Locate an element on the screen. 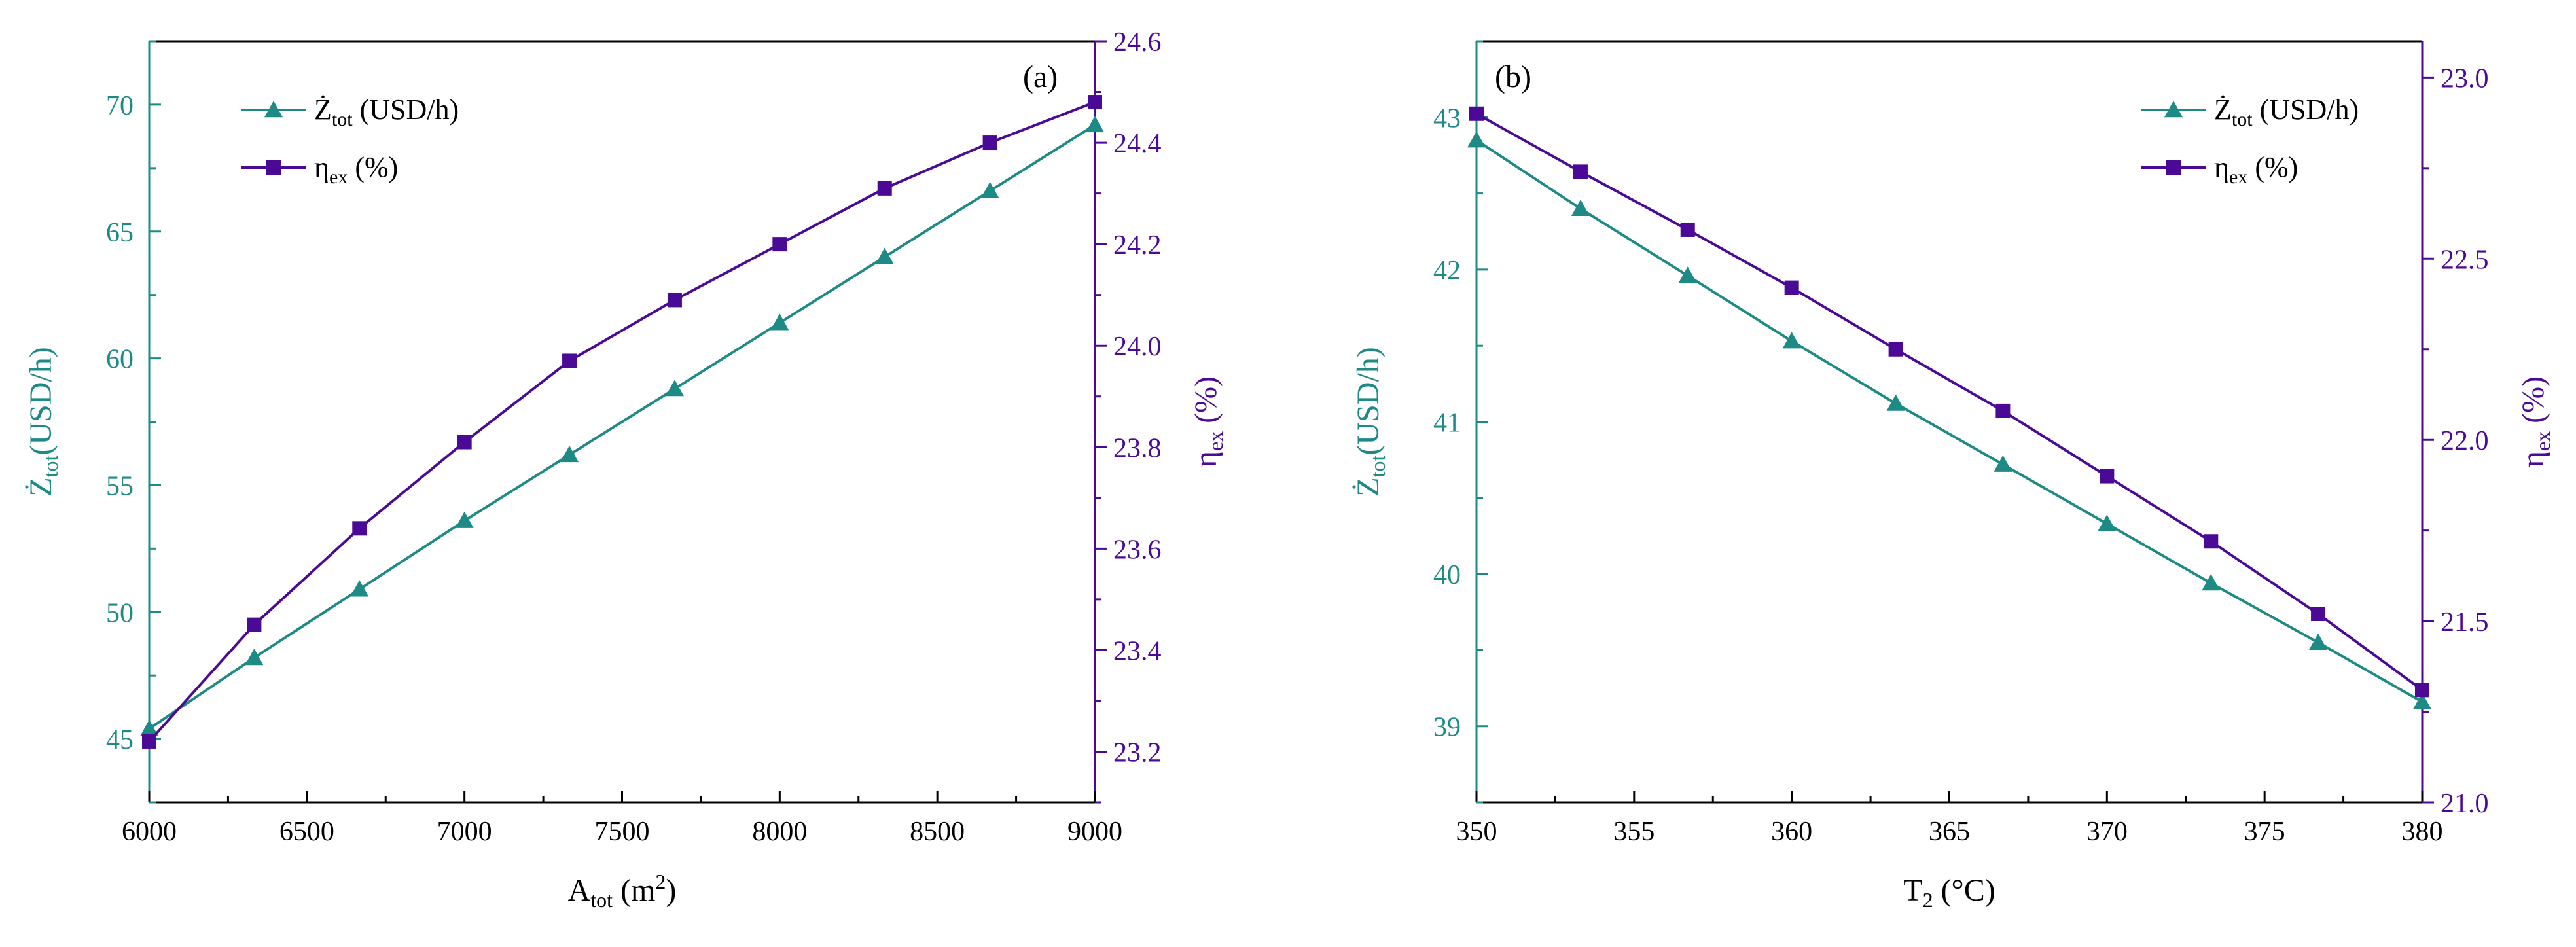 Image resolution: width=2576 pixels, height=947 pixels. x-tick-label: 350 is located at coordinates (1476, 832).